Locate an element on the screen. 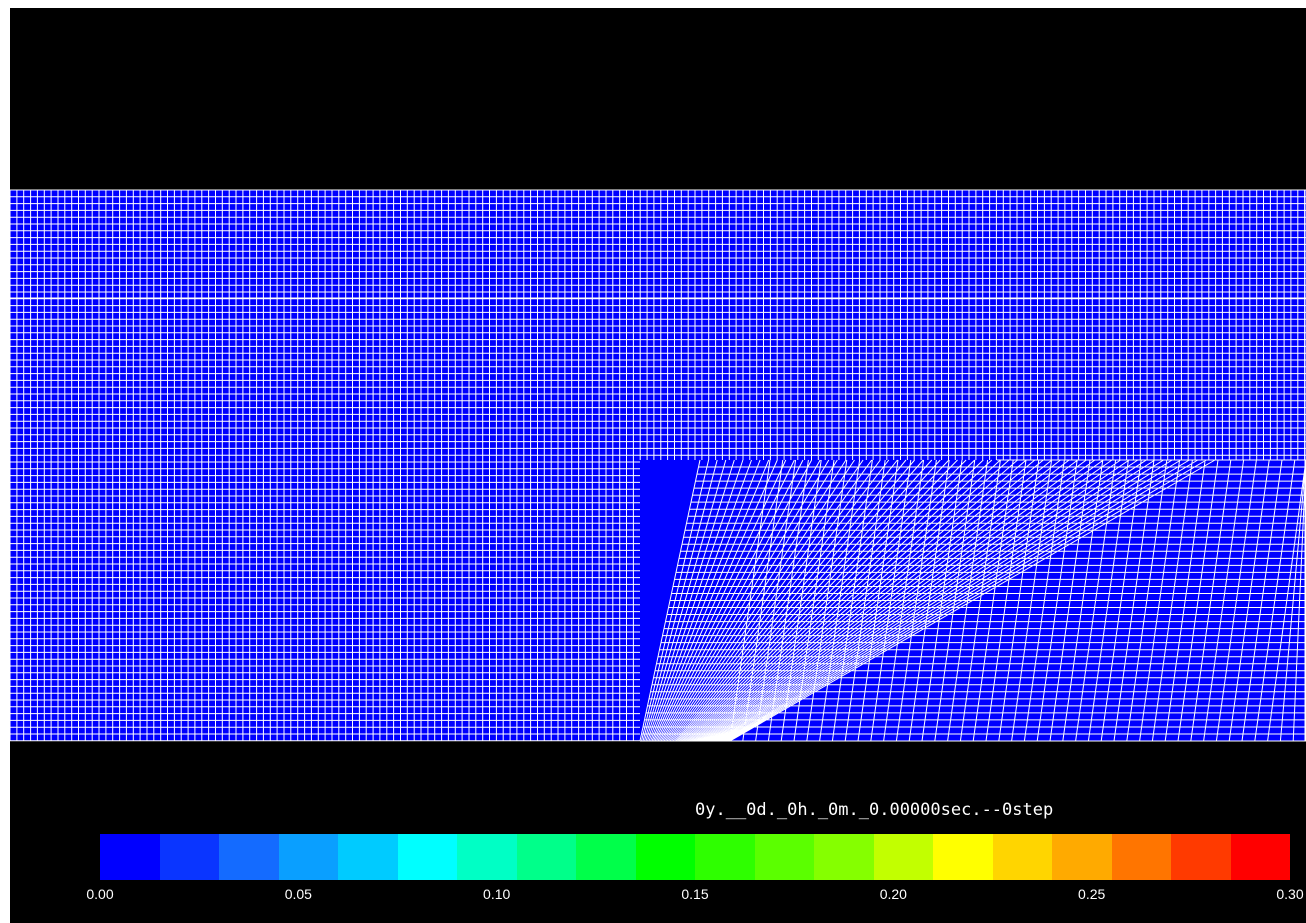 Image resolution: width=1306 pixels, height=923 pixels. color-scale-bar is located at coordinates (695, 857).